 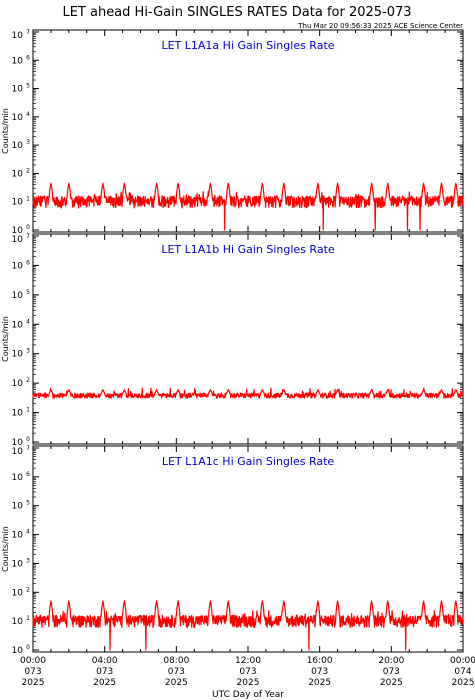 What do you see at coordinates (391, 661) in the screenshot?
I see `x-tick-label: 20:00` at bounding box center [391, 661].